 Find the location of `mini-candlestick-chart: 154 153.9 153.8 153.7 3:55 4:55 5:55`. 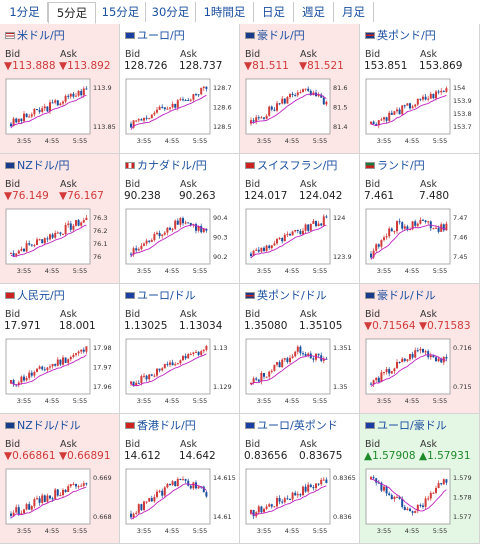

mini-candlestick-chart: 154 153.9 153.8 153.7 3:55 4:55 5:55 is located at coordinates (420, 112).